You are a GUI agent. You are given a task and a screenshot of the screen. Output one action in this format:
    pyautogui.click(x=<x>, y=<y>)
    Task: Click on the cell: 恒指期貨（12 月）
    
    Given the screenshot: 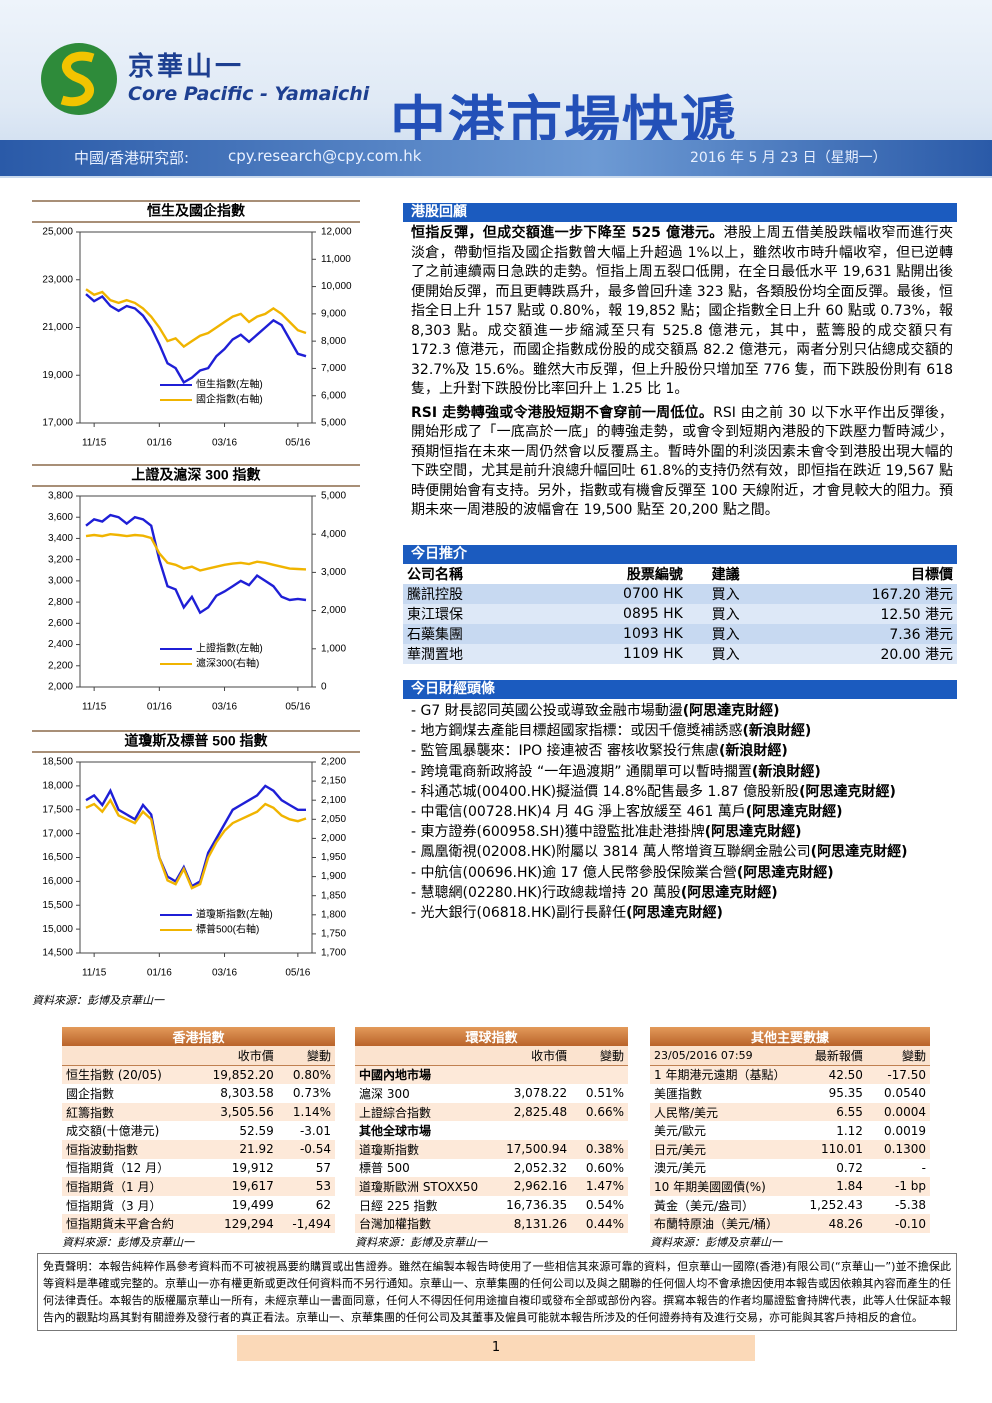 What is the action you would take?
    pyautogui.click(x=118, y=1168)
    